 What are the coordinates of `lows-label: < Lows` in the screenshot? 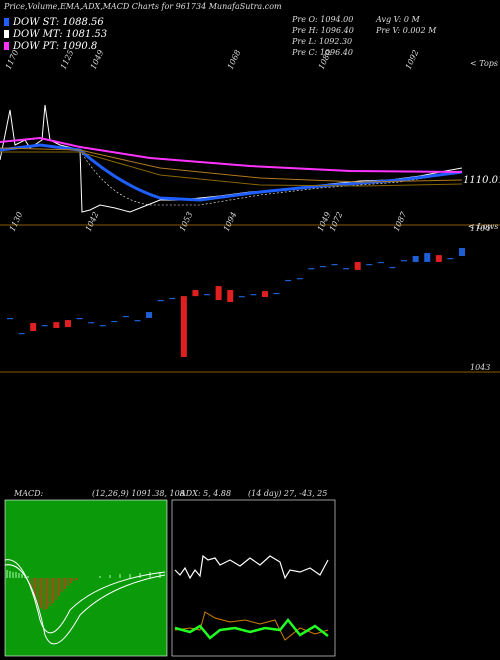 It's located at (483, 226).